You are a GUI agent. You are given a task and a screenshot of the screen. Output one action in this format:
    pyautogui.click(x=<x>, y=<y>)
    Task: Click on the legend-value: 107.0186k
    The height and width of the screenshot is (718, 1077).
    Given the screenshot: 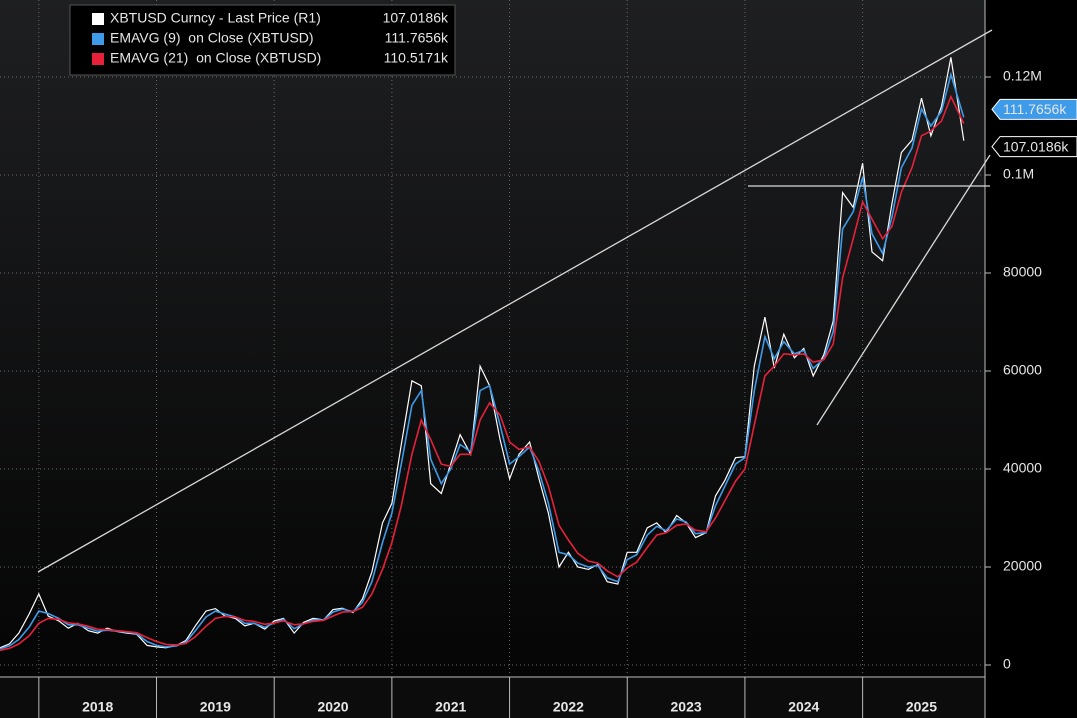 What is the action you would take?
    pyautogui.click(x=416, y=18)
    